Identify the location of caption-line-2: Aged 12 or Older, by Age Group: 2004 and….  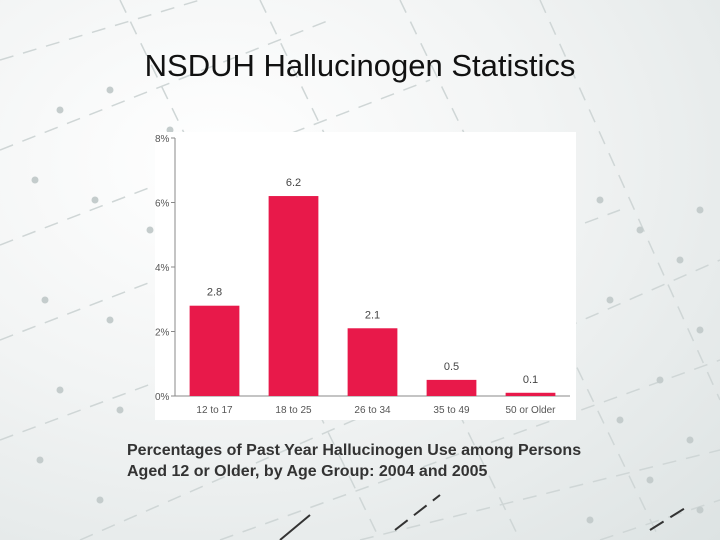
(307, 471).